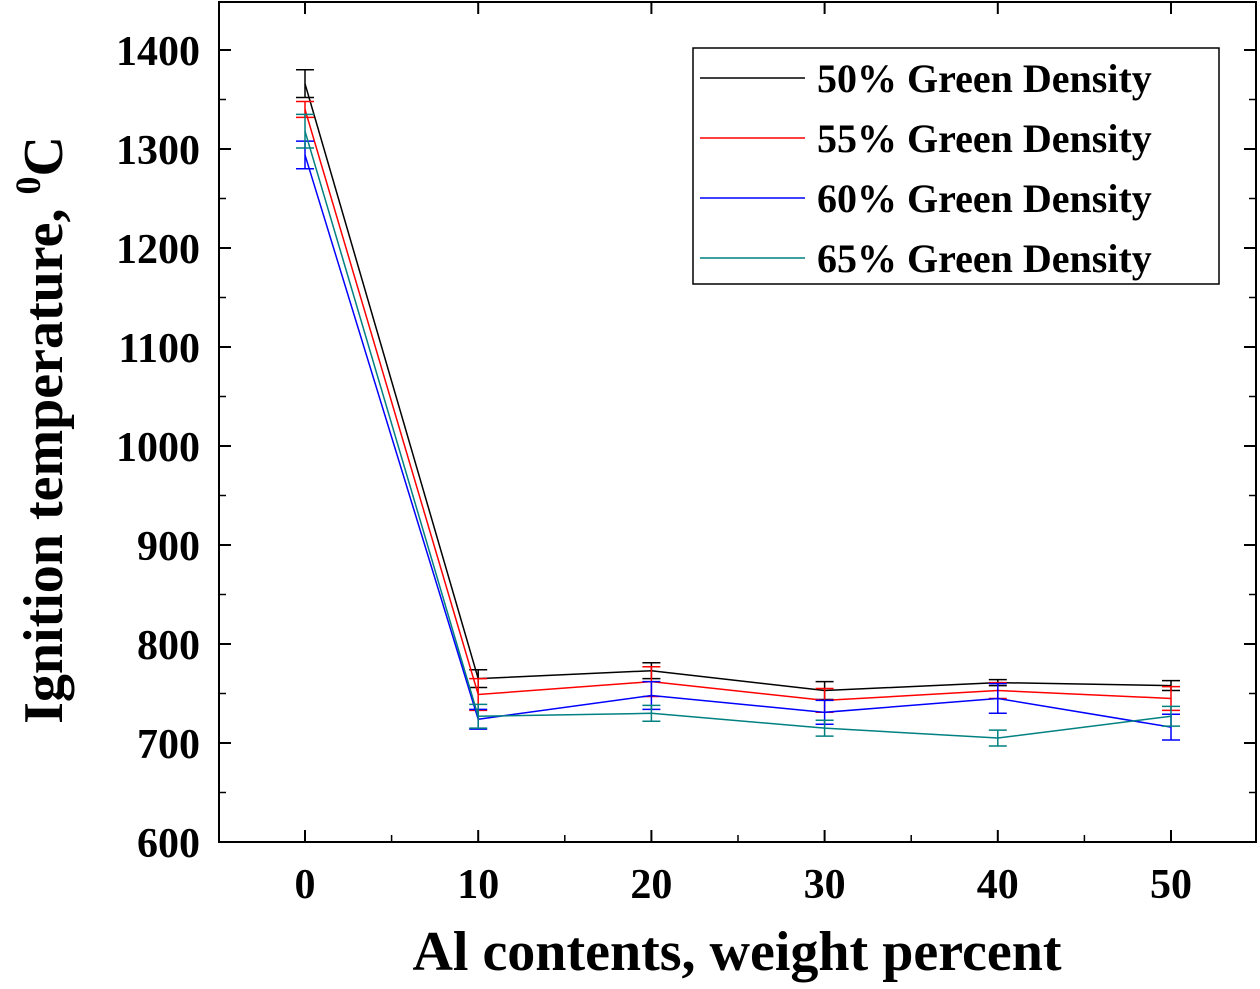 This screenshot has width=1260, height=989. Describe the element at coordinates (44, 156) in the screenshot. I see `y-axis-label-unit: C` at that location.